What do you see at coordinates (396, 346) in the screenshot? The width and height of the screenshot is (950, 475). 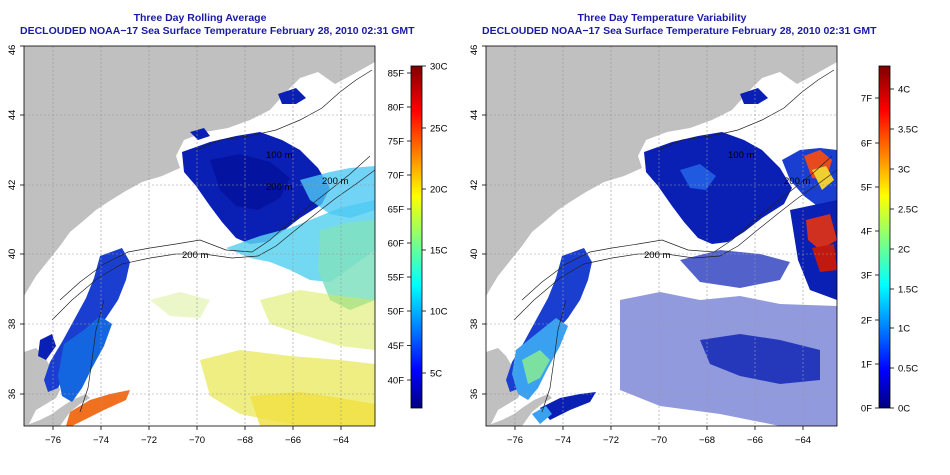 I see `colorbar-label-f: 45F` at bounding box center [396, 346].